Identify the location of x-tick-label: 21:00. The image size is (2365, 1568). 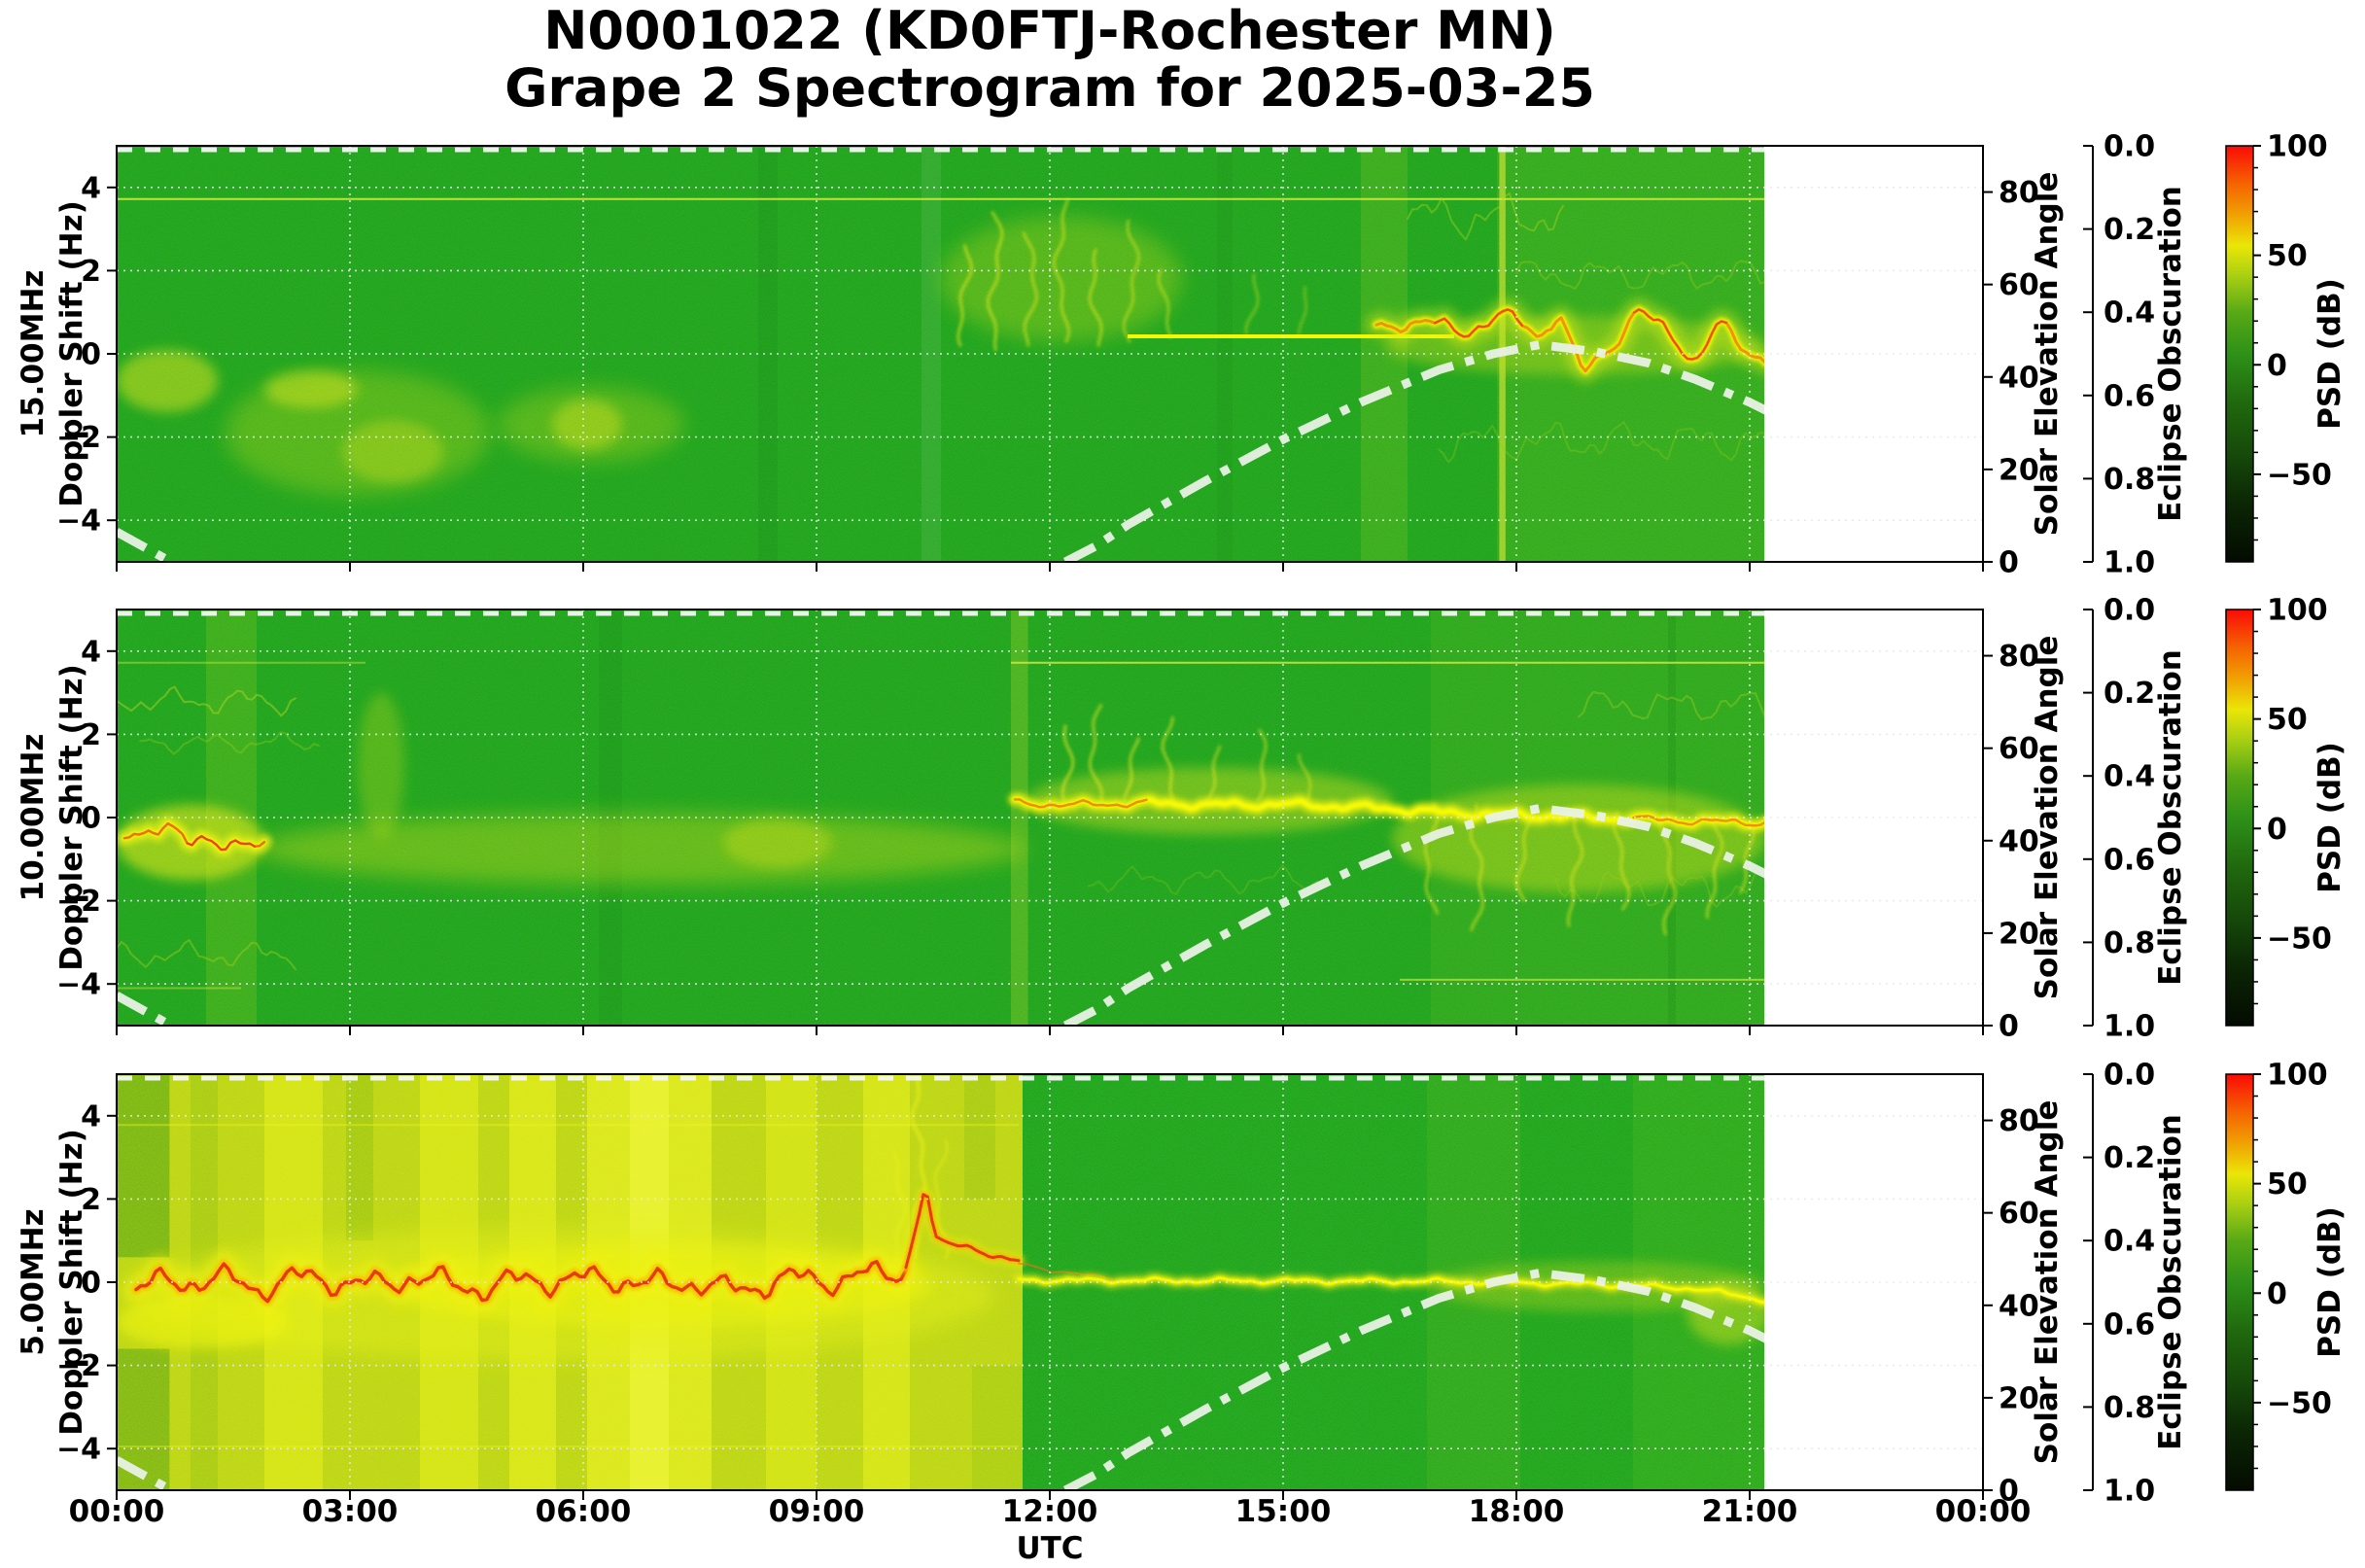
(1750, 1511).